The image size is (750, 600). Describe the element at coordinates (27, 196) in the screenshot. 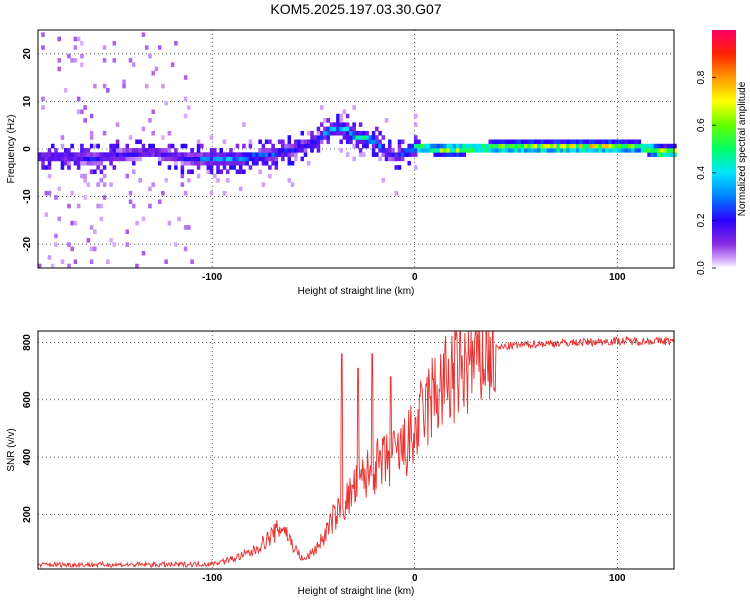

I see `spectrogram-y-tick-label: -10` at that location.